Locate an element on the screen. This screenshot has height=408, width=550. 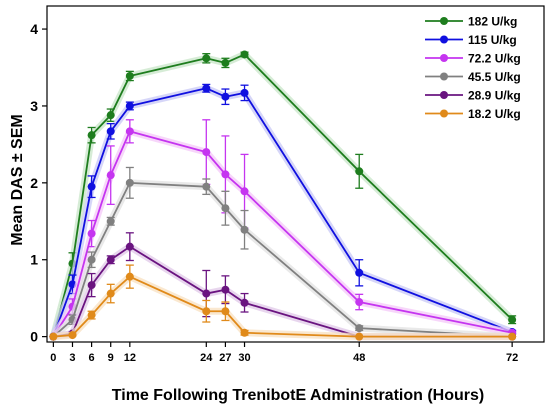
legend-label: 72.2 U/kg is located at coordinates (494, 59).